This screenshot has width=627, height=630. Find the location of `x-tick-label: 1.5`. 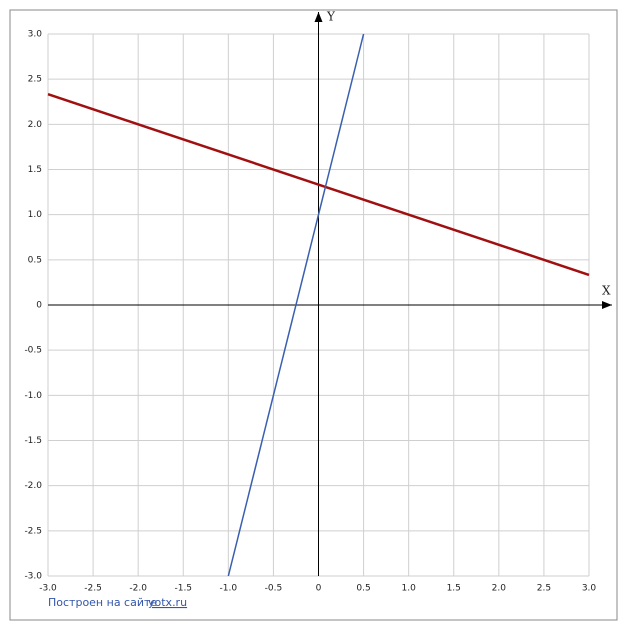

x-tick-label: 1.5 is located at coordinates (454, 589).